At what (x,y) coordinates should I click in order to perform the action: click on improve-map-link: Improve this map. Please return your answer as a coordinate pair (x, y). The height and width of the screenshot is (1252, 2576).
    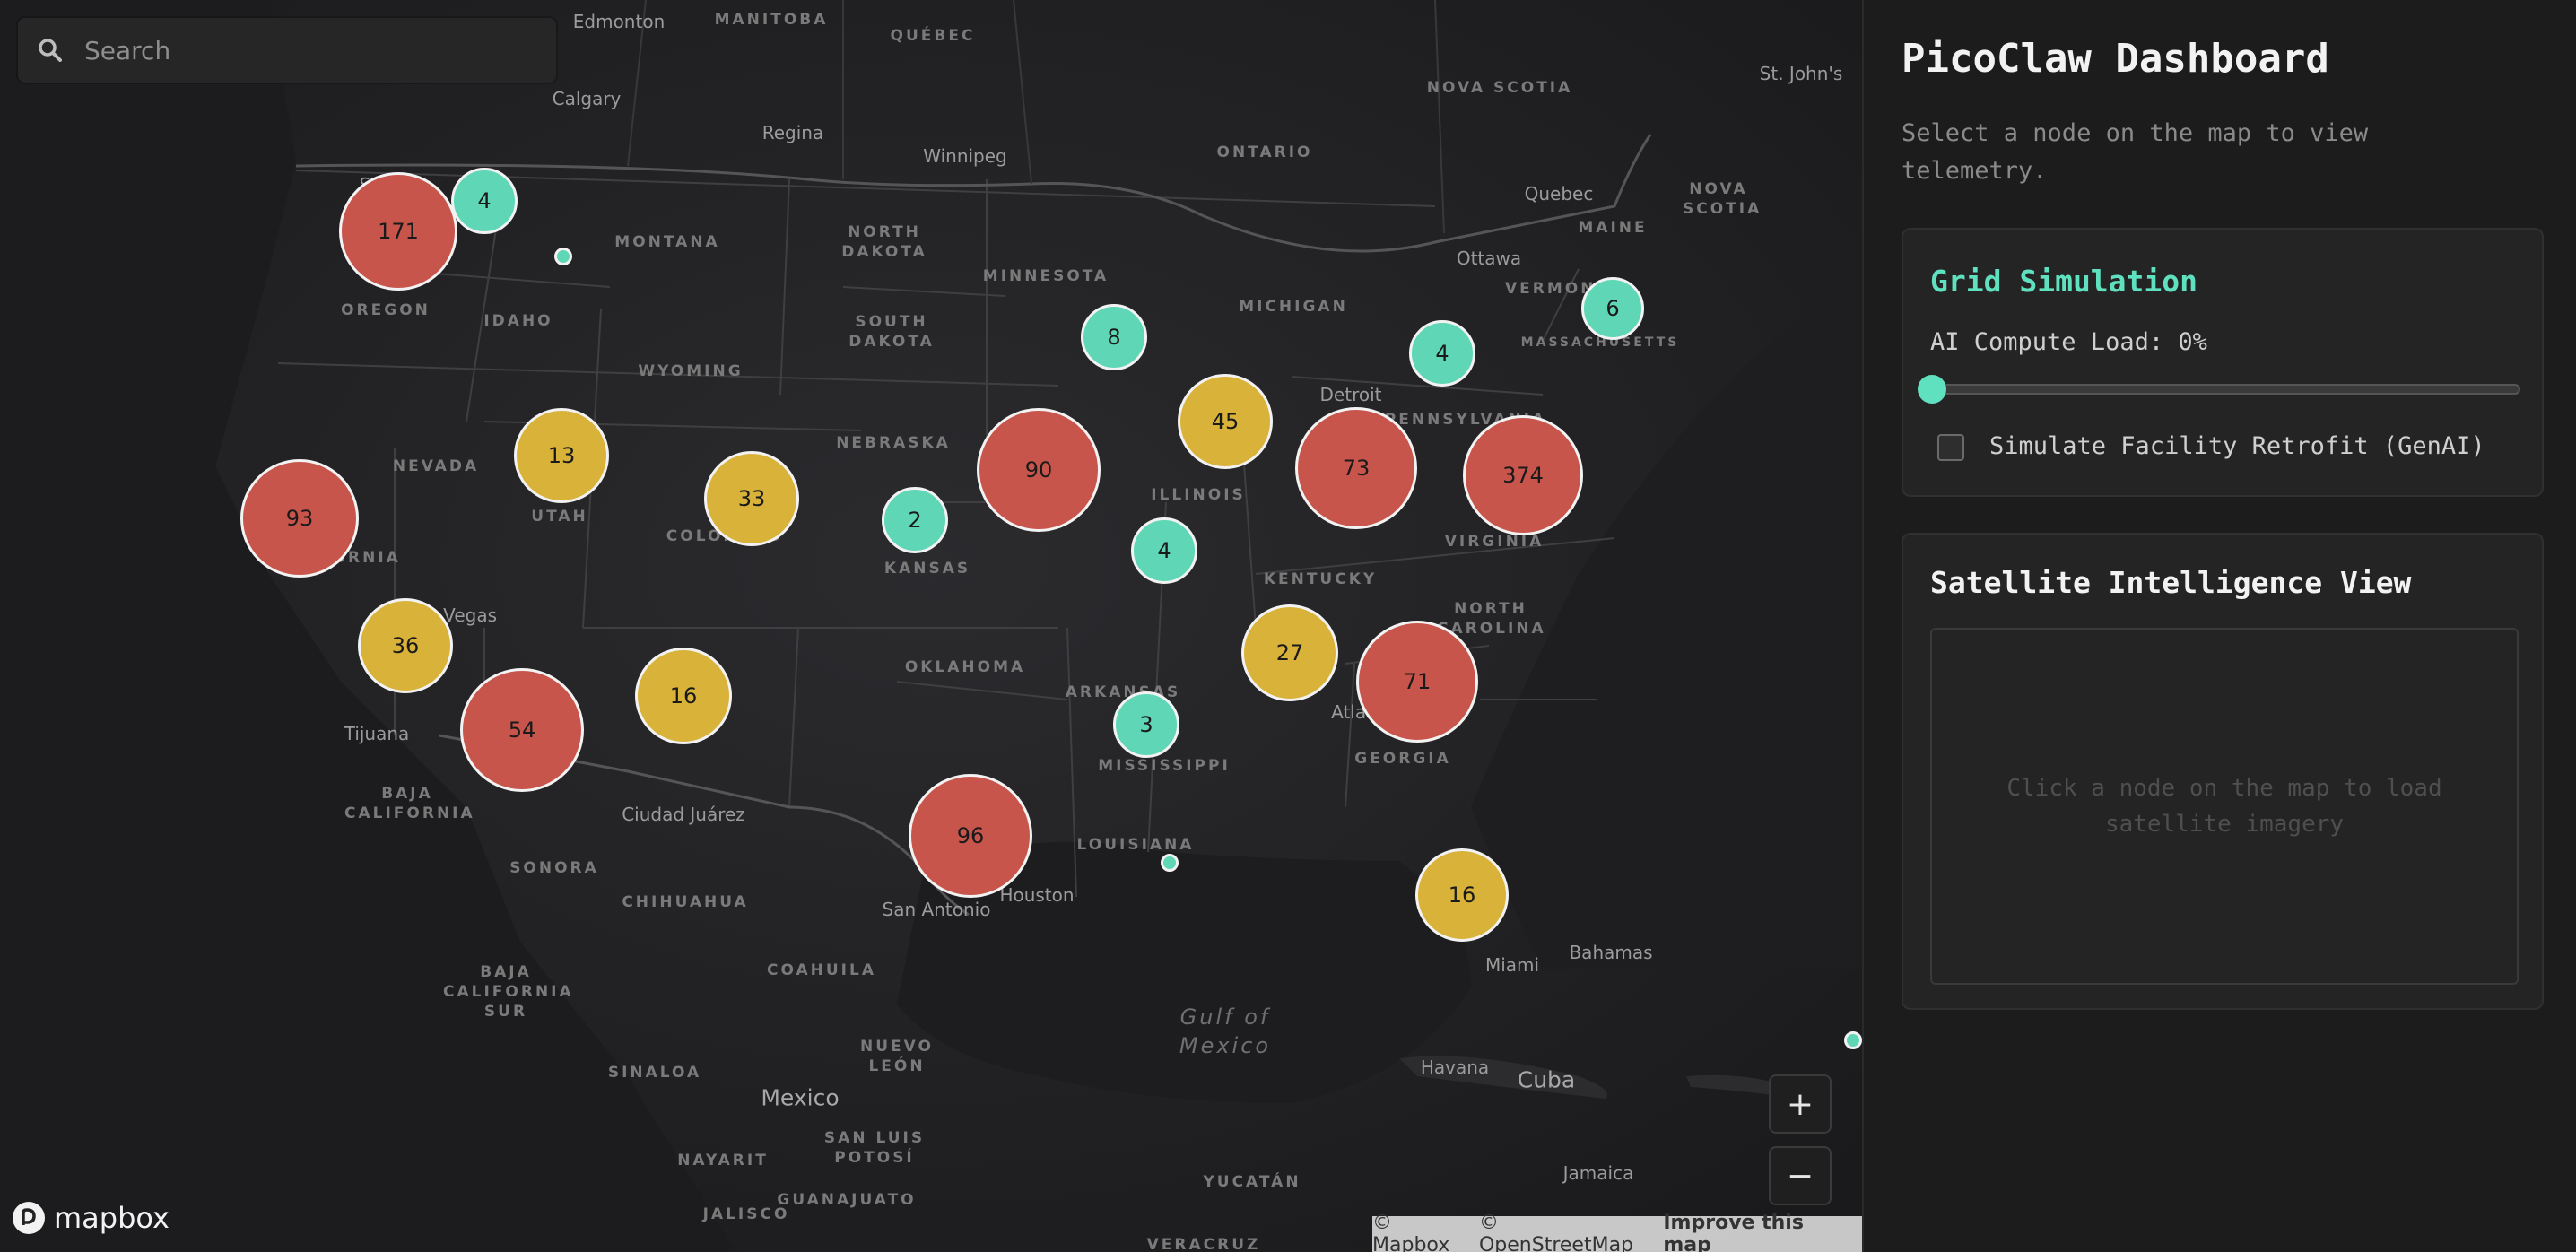
    Looking at the image, I should click on (1733, 1232).